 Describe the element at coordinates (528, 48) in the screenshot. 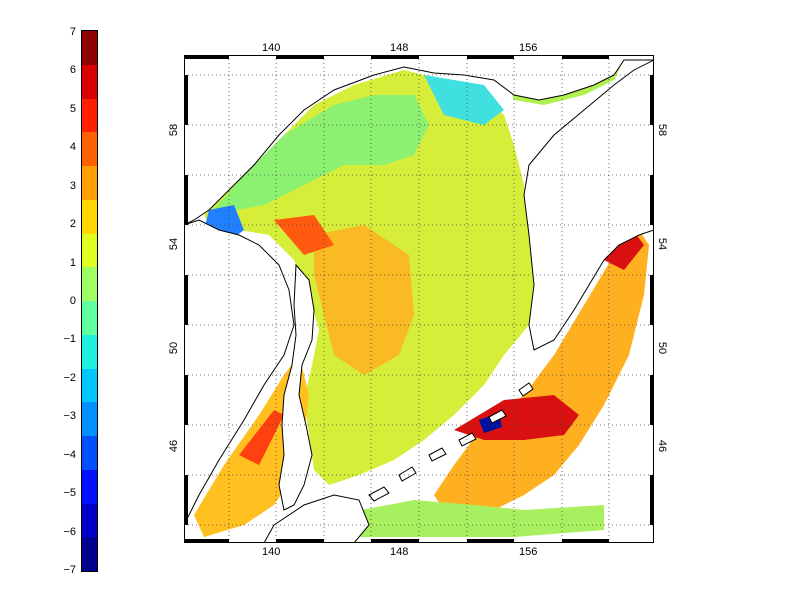

I see `lon-label-top-156: 156` at that location.